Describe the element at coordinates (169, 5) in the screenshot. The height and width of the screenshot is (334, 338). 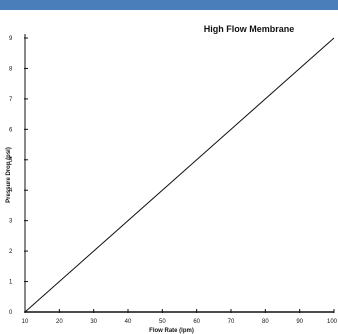
I see `header-band` at that location.